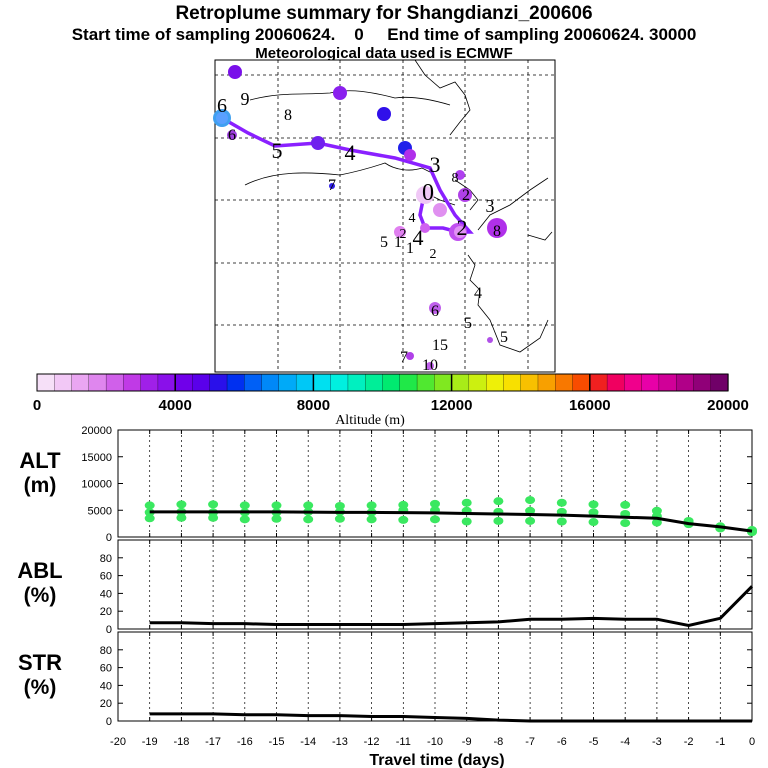  What do you see at coordinates (370, 420) in the screenshot?
I see `colorbar-label: Altitude (m)` at bounding box center [370, 420].